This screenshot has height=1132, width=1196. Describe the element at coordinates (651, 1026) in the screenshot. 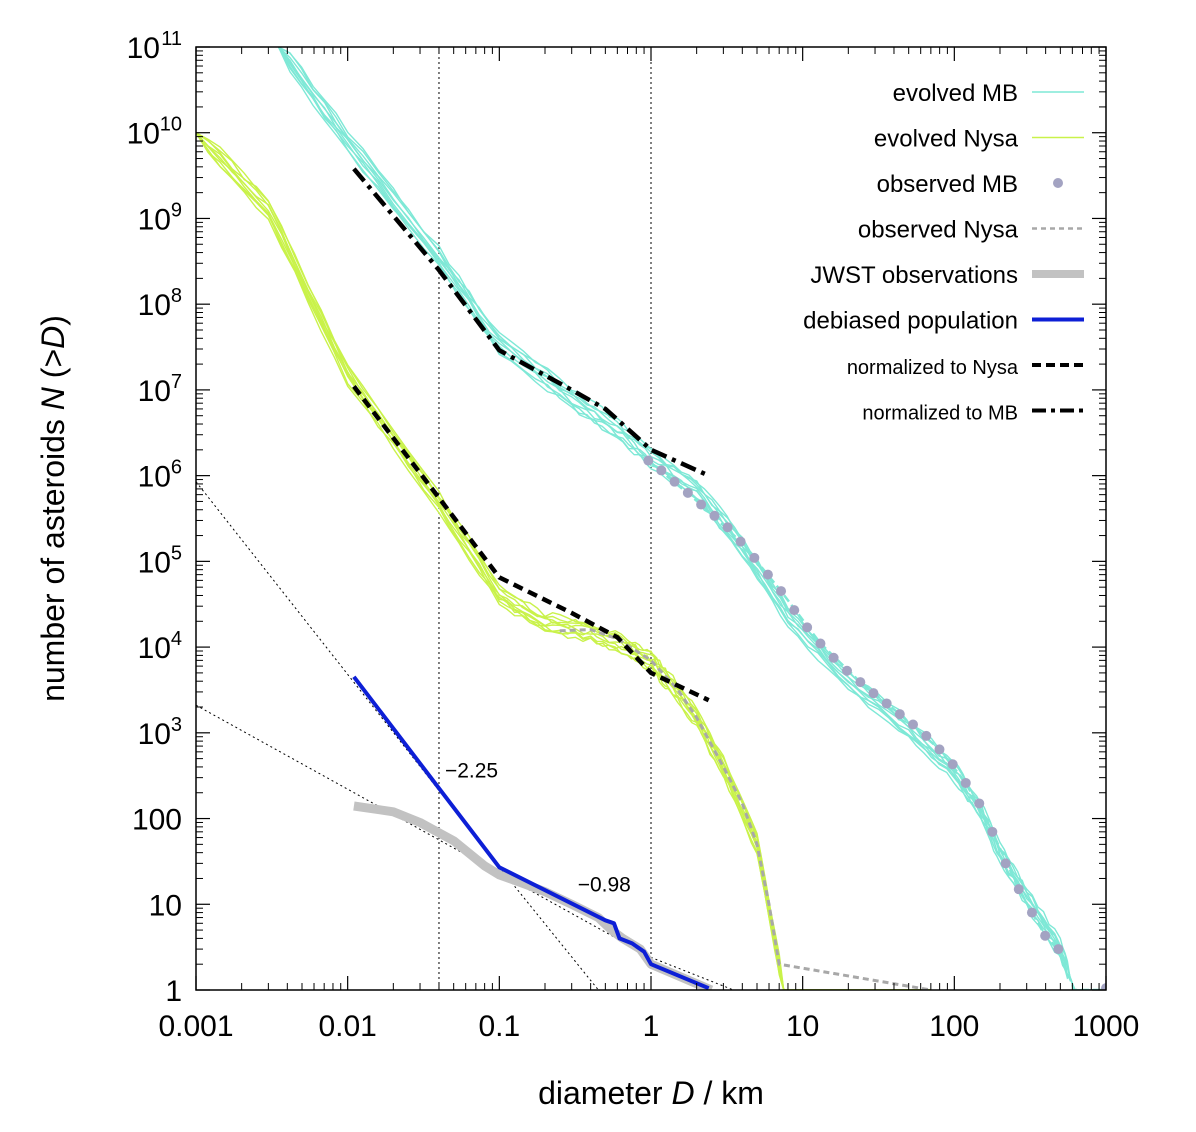

I see `x-tick-label: 1` at that location.